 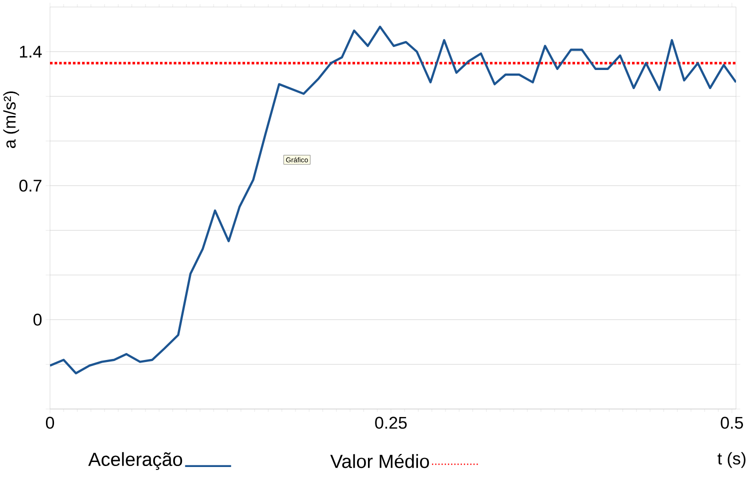 What do you see at coordinates (50, 422) in the screenshot?
I see `x-tick-label: 0` at bounding box center [50, 422].